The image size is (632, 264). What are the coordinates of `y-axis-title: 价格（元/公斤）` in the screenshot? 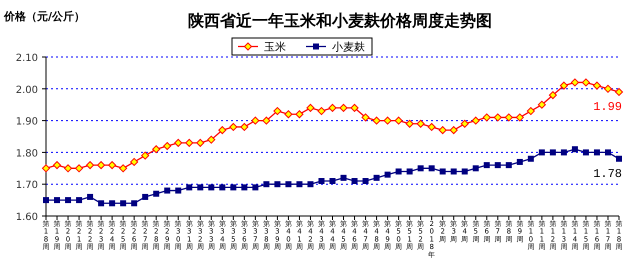 It's located at (44, 16).